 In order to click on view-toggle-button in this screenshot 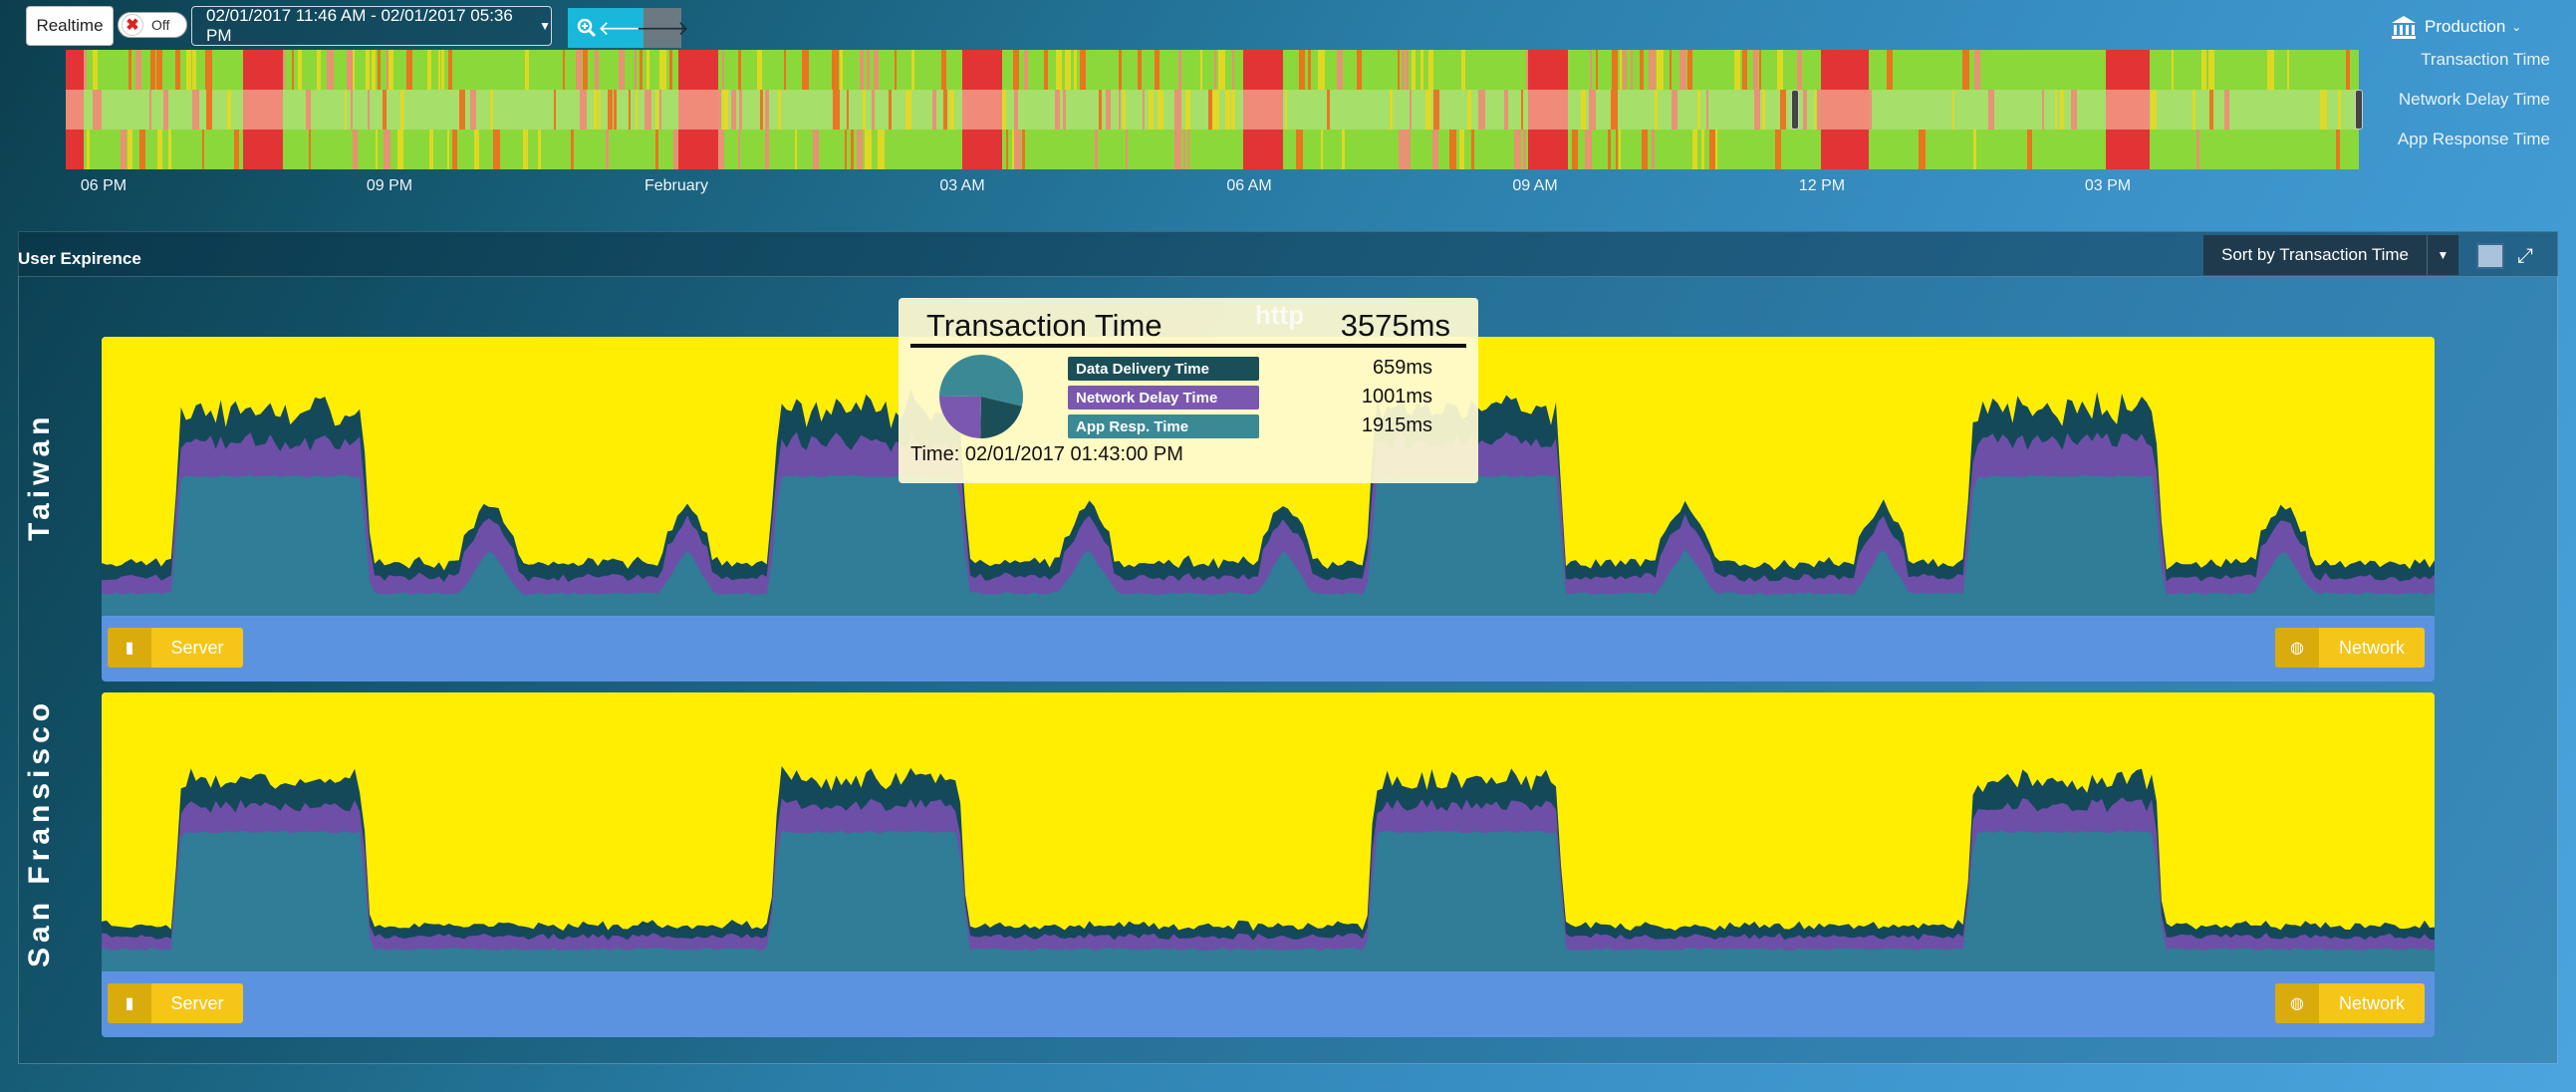, I will do `click(2490, 256)`.